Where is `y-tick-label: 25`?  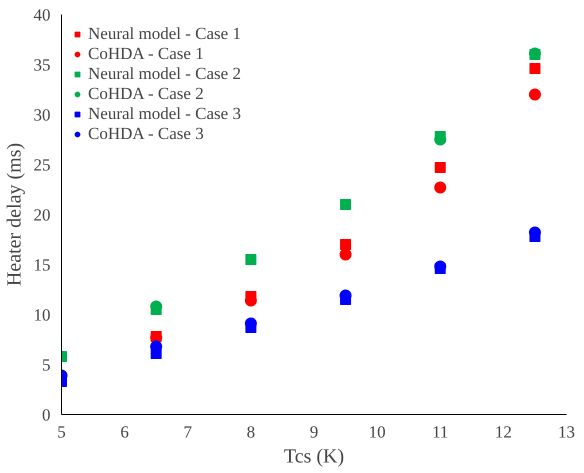
y-tick-label: 25 is located at coordinates (42, 165).